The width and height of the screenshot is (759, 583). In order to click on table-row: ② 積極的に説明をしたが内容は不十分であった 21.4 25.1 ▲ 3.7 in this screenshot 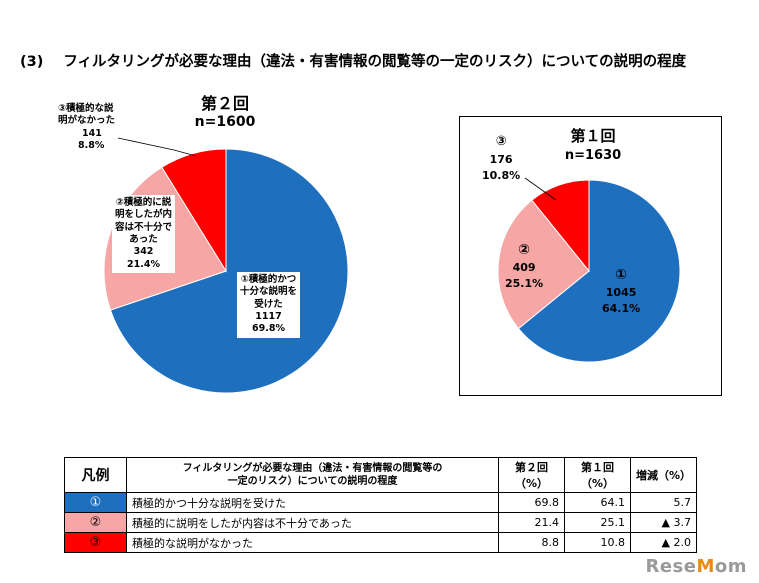, I will do `click(380, 522)`.